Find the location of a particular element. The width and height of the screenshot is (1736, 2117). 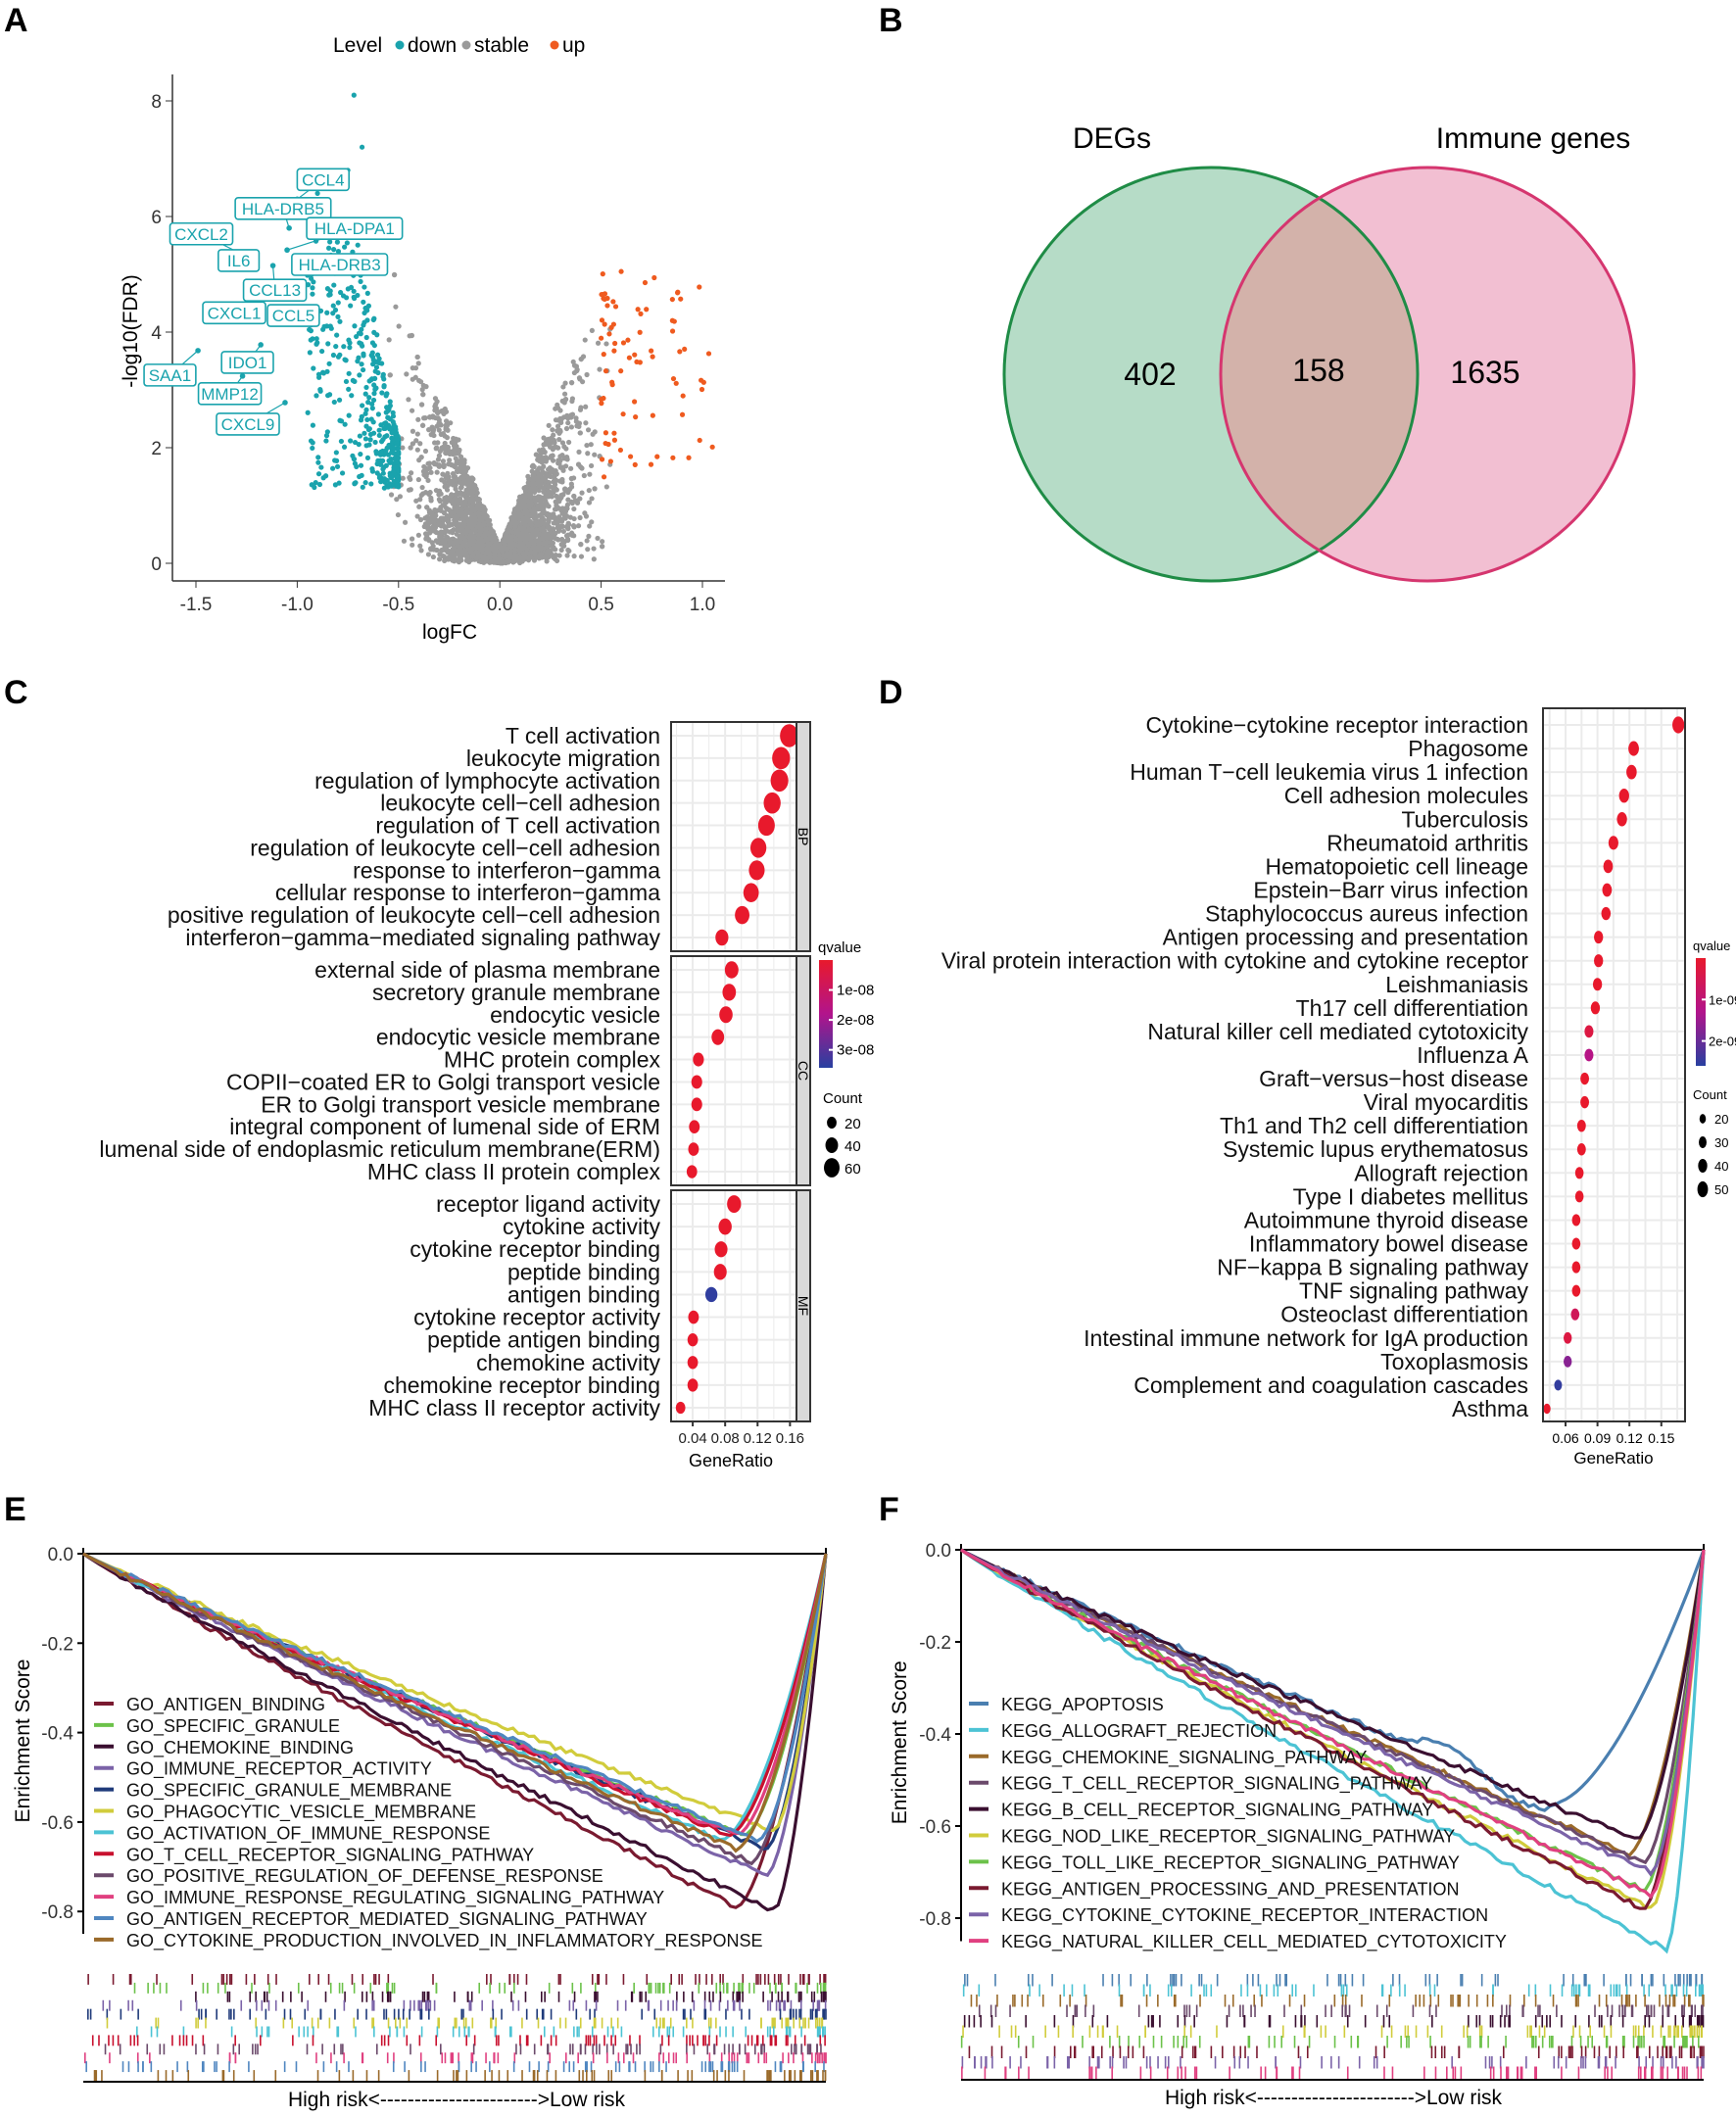

legend-label: GO_IMMUNE_RECEPTOR_ACTIVITY is located at coordinates (279, 1769).